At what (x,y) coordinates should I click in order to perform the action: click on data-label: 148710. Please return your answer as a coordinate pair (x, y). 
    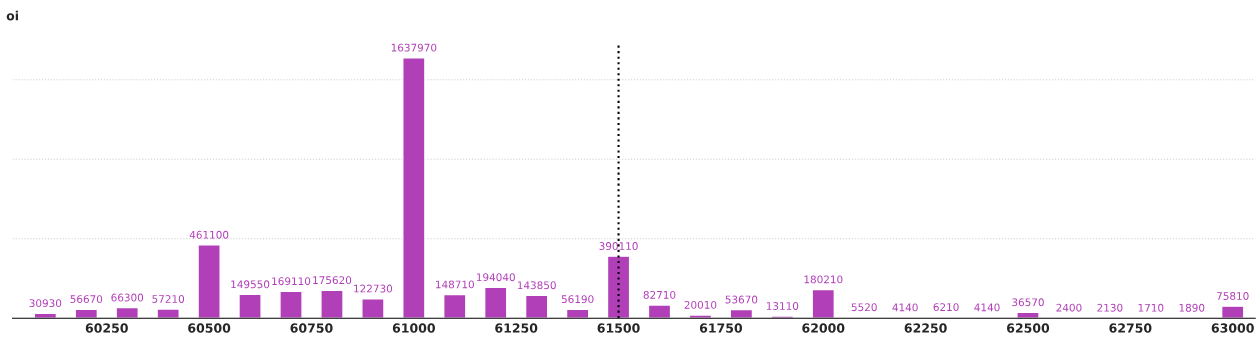
    Looking at the image, I should click on (455, 284).